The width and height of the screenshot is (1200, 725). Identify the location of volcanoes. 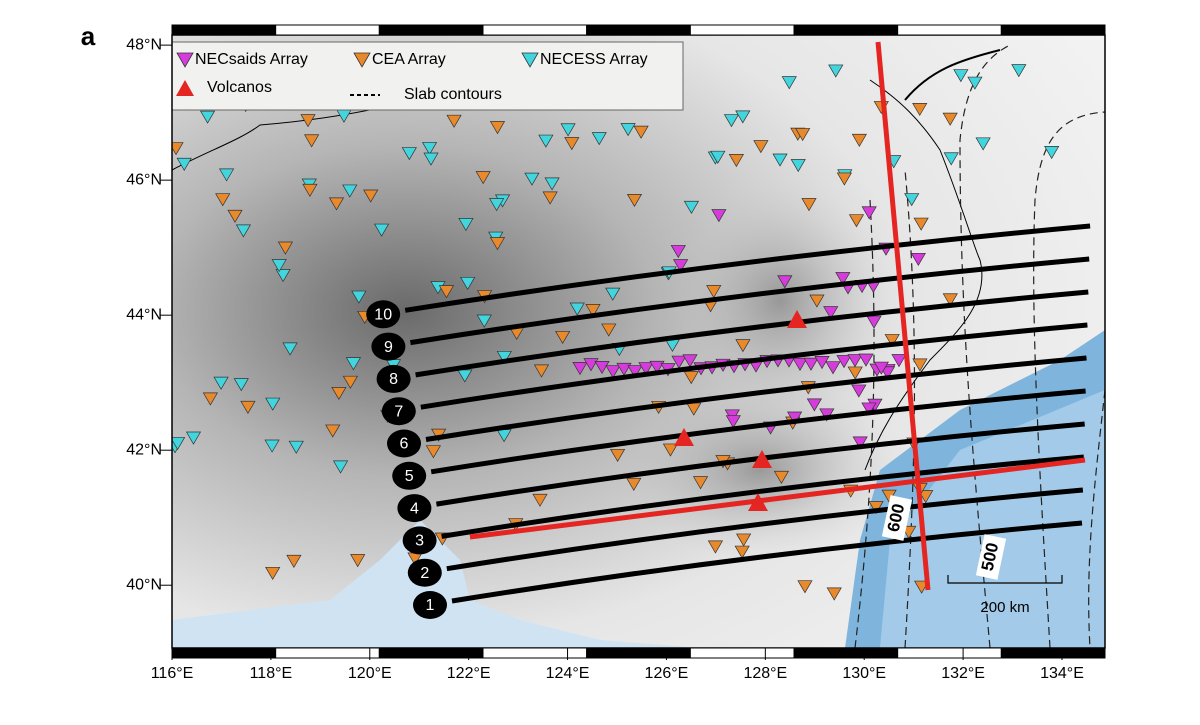
(740, 410).